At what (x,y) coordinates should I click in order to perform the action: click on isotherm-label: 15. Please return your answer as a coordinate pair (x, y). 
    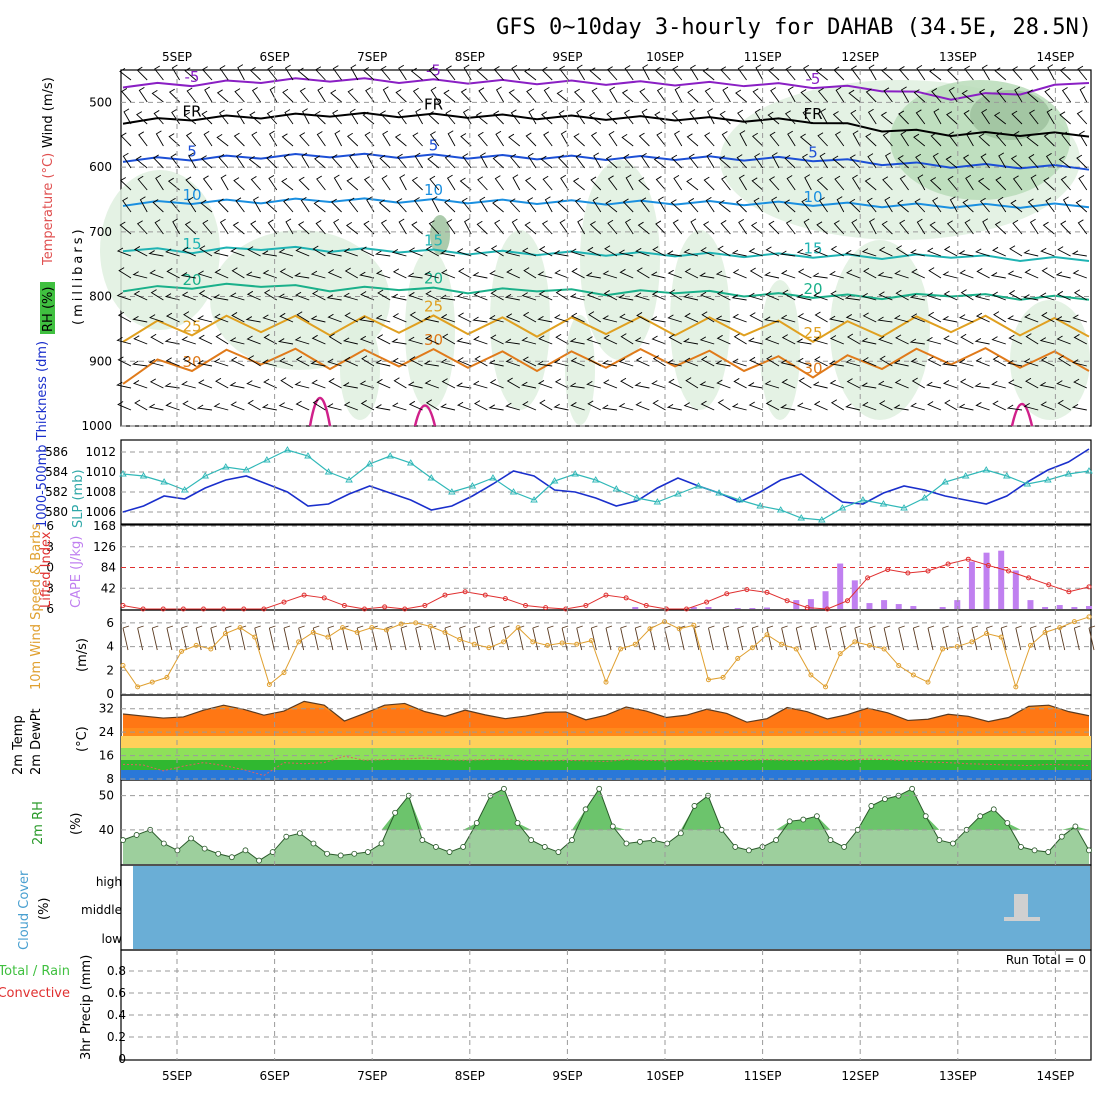
    Looking at the image, I should click on (433, 241).